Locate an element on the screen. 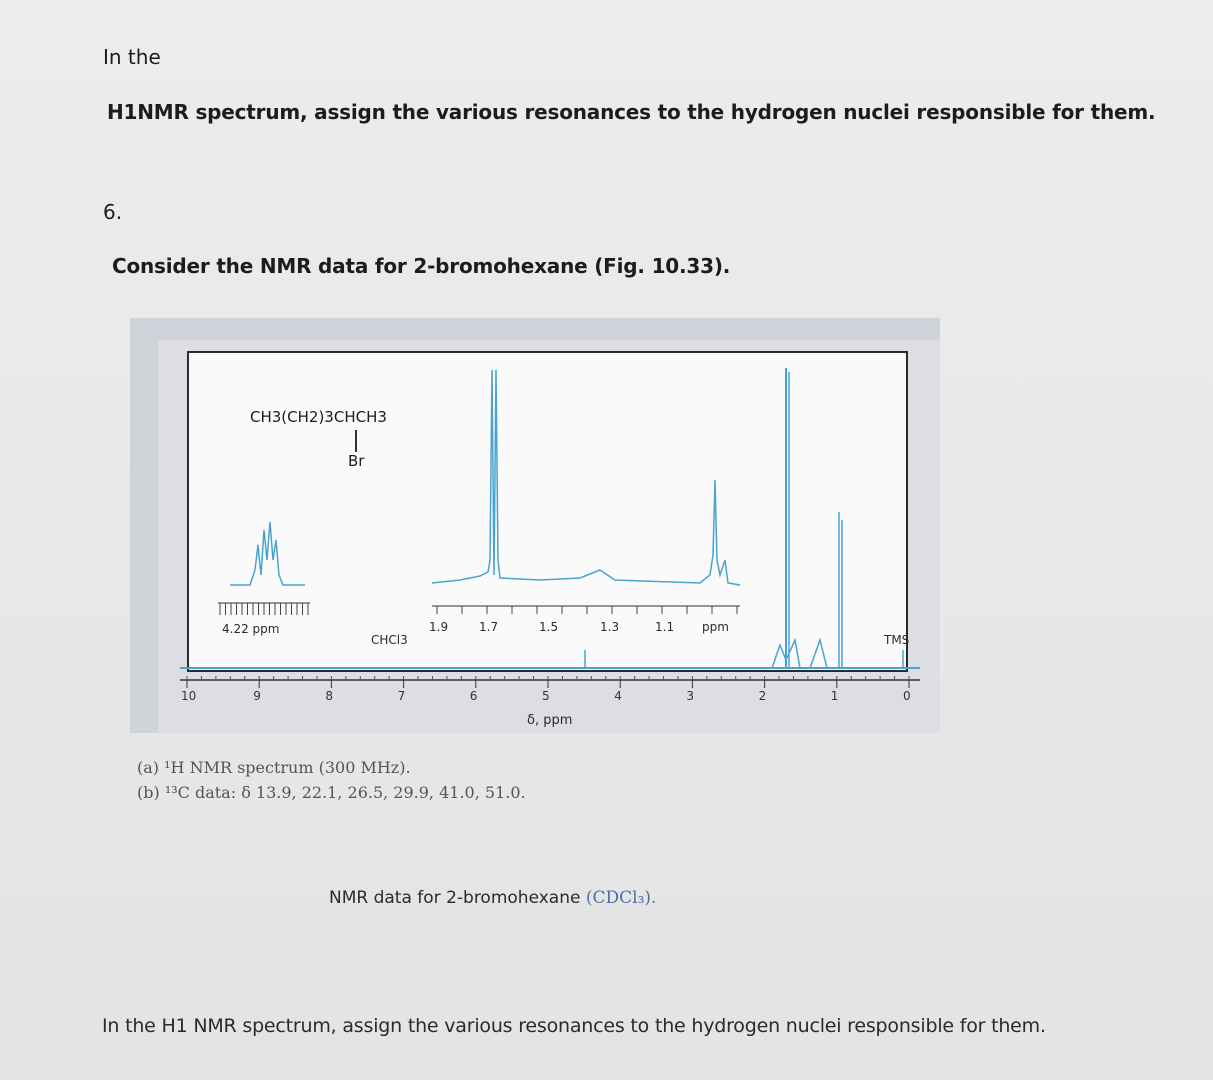 The width and height of the screenshot is (1213, 1080). molecule-formula: CH3(CH2)3CHCH3 is located at coordinates (318, 417).